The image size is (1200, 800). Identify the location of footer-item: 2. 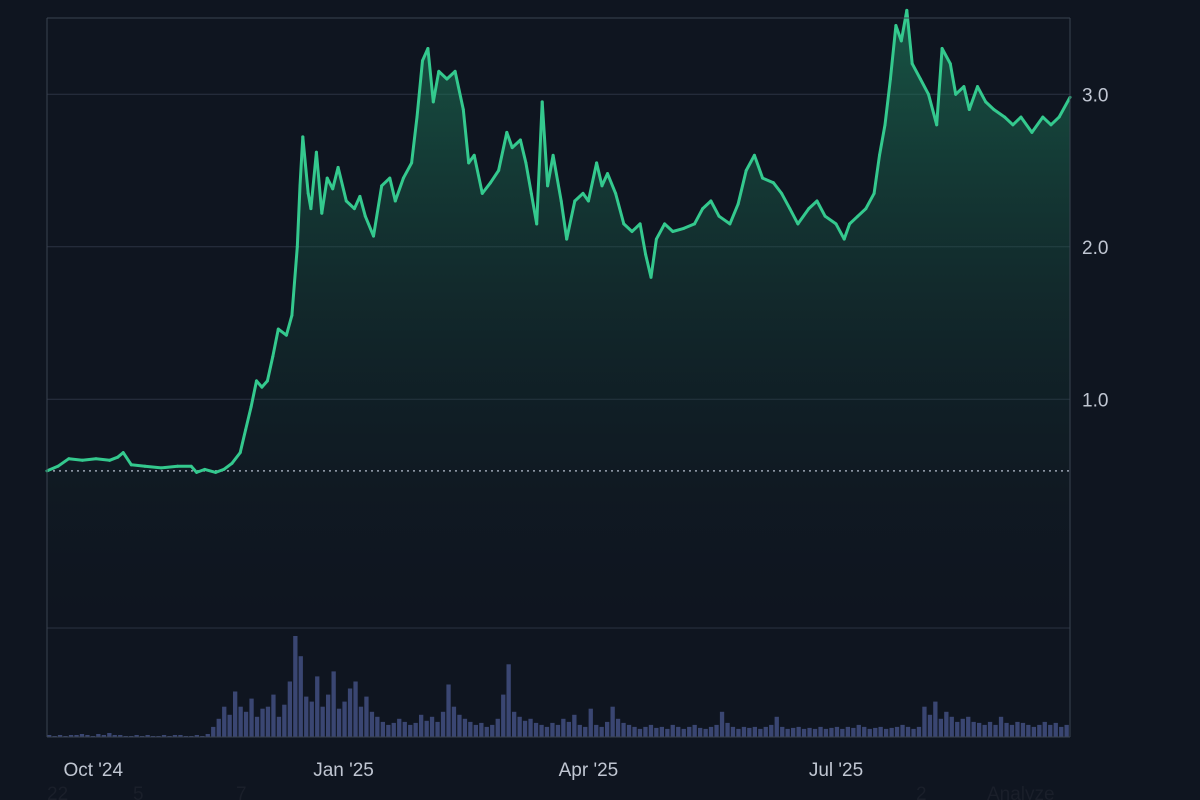
(921, 792).